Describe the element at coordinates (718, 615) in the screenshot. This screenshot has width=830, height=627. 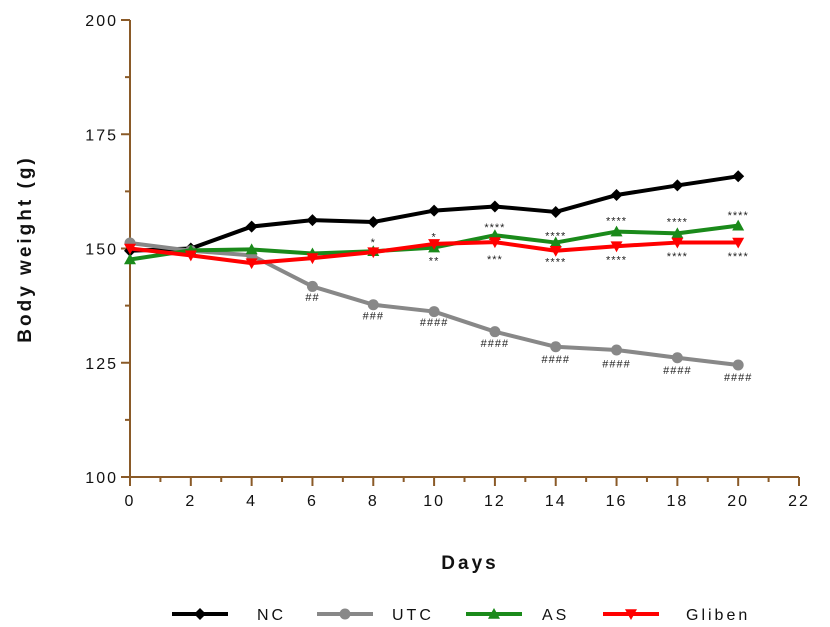
I see `legend-label: Gliben` at that location.